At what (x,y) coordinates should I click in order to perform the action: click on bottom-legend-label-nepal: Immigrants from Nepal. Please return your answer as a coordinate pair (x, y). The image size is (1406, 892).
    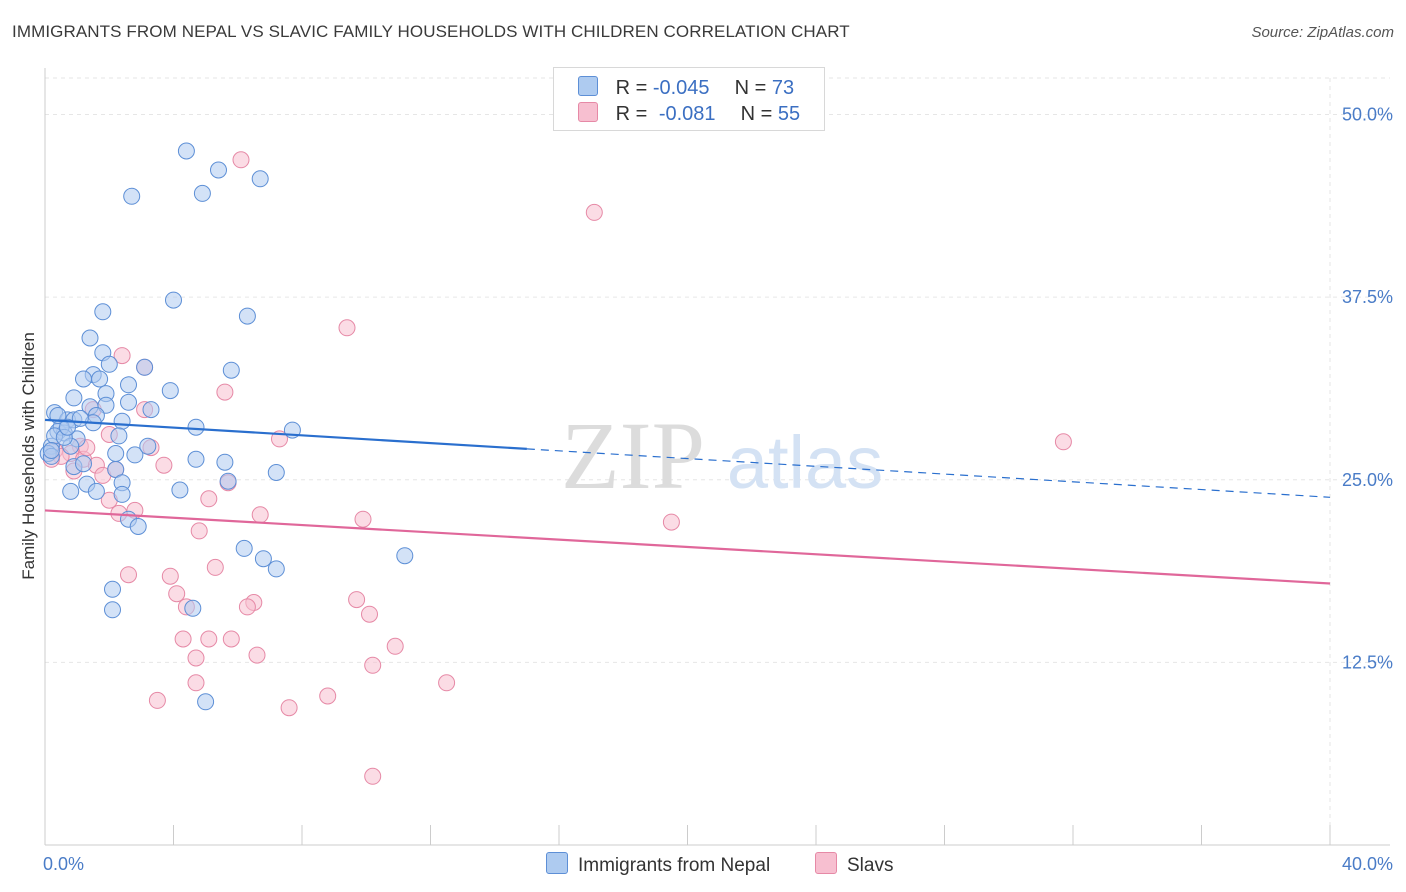
    Looking at the image, I should click on (674, 865).